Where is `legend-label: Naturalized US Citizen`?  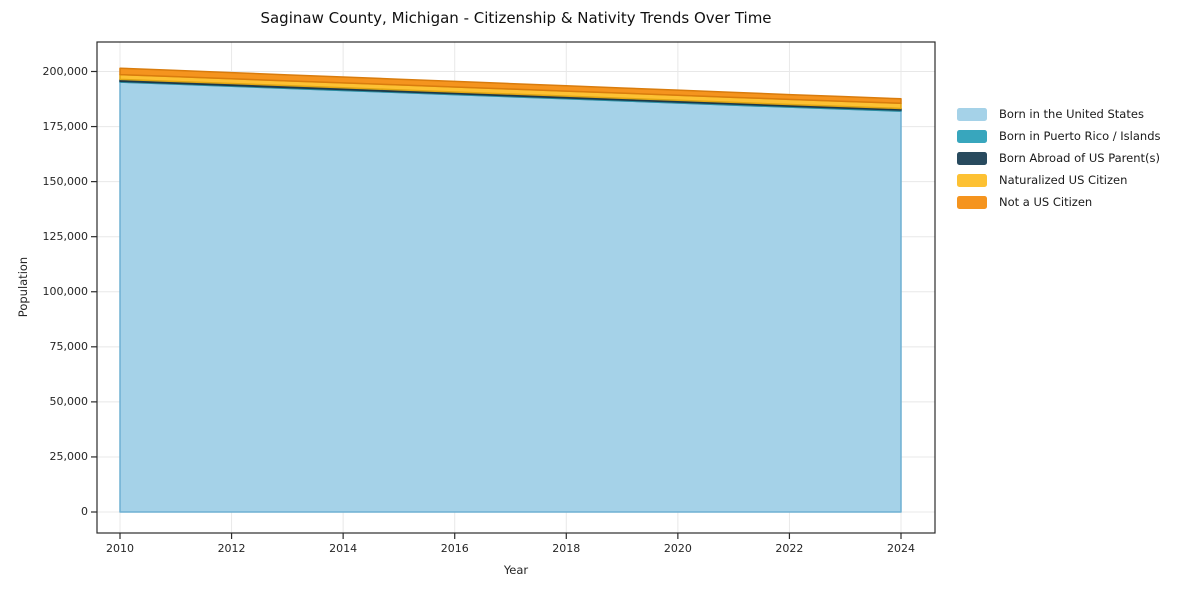
legend-label: Naturalized US Citizen is located at coordinates (1063, 180).